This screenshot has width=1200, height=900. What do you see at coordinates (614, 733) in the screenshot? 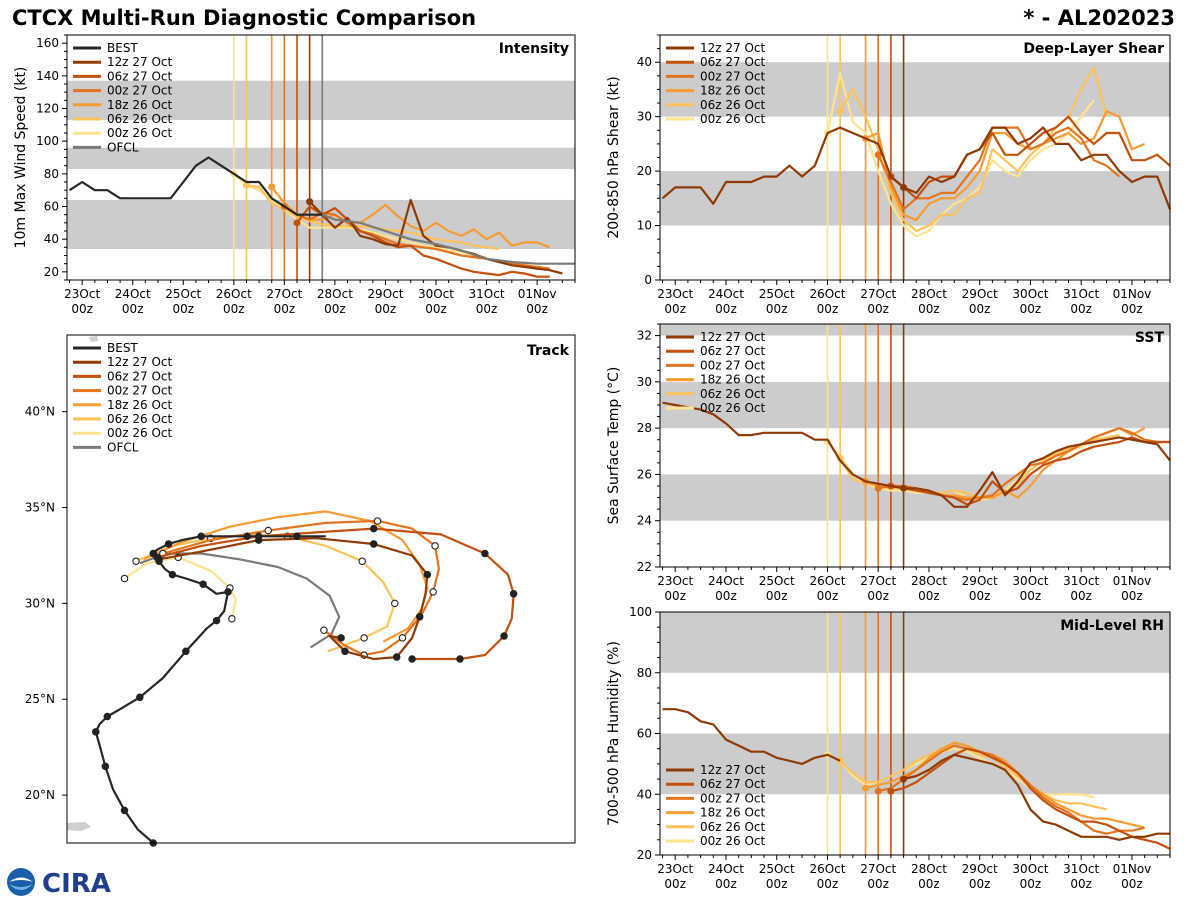
I see `chart-rh-ylabel: 700-500 hPa Humidity (%)` at bounding box center [614, 733].